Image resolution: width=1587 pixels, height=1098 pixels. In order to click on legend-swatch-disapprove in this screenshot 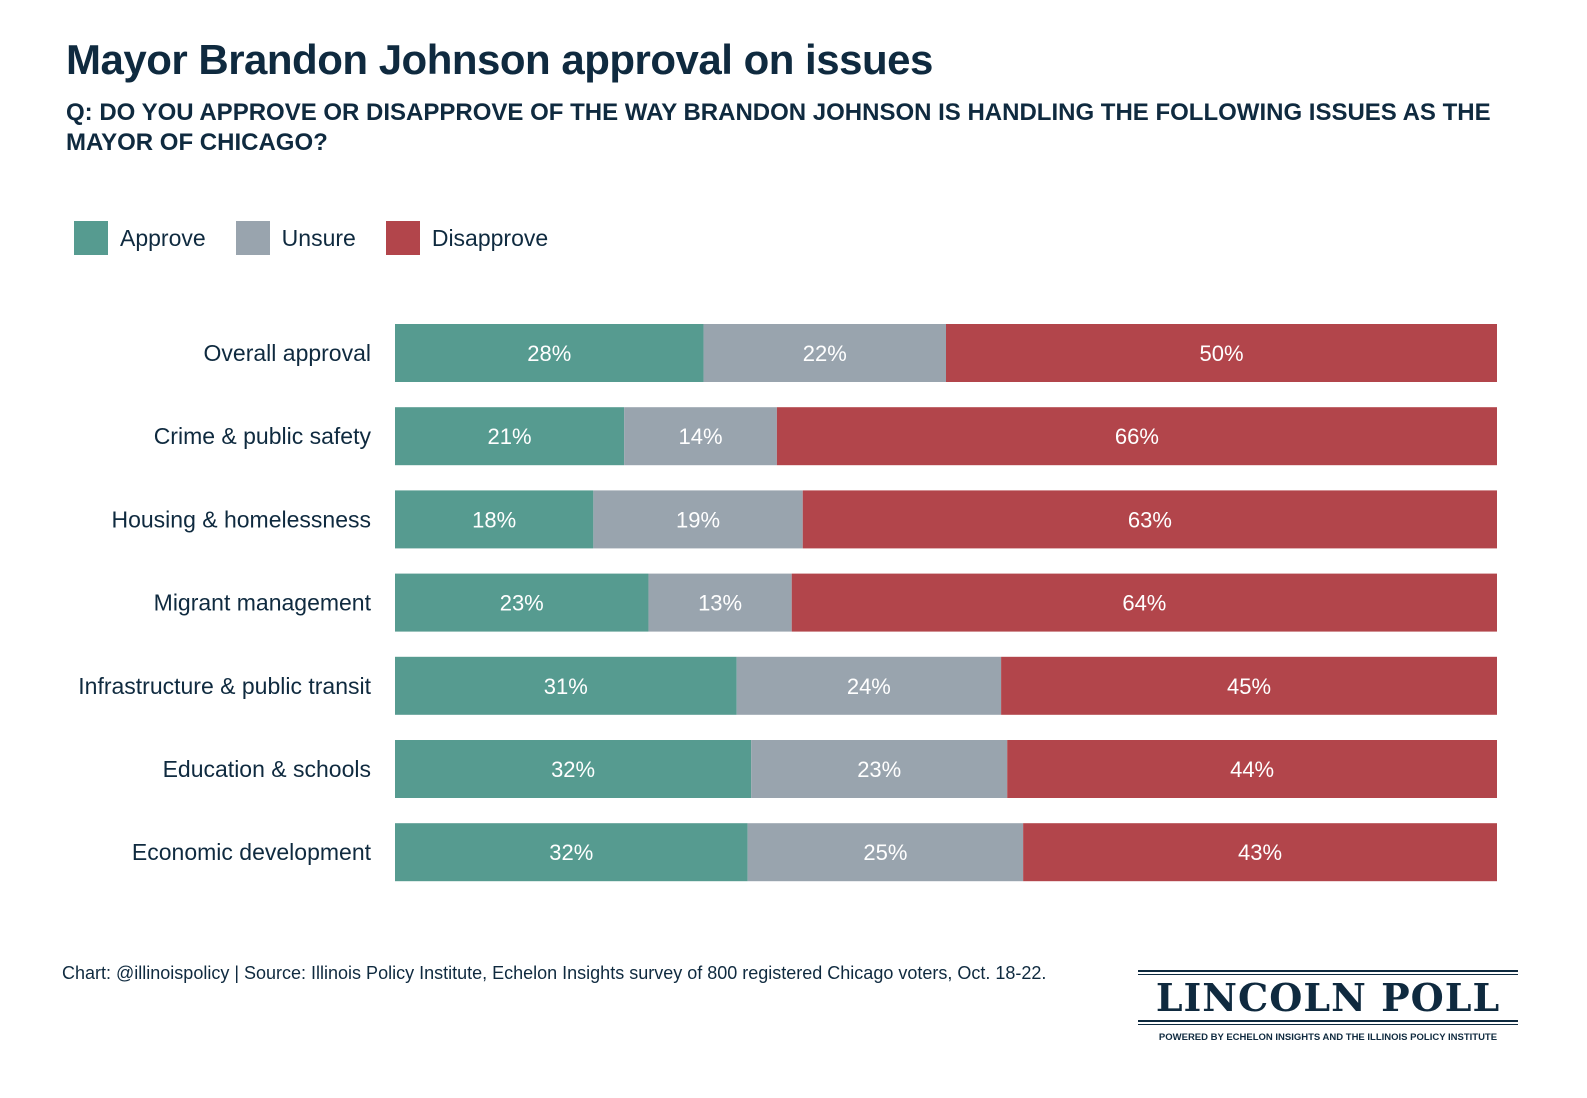, I will do `click(402, 238)`.